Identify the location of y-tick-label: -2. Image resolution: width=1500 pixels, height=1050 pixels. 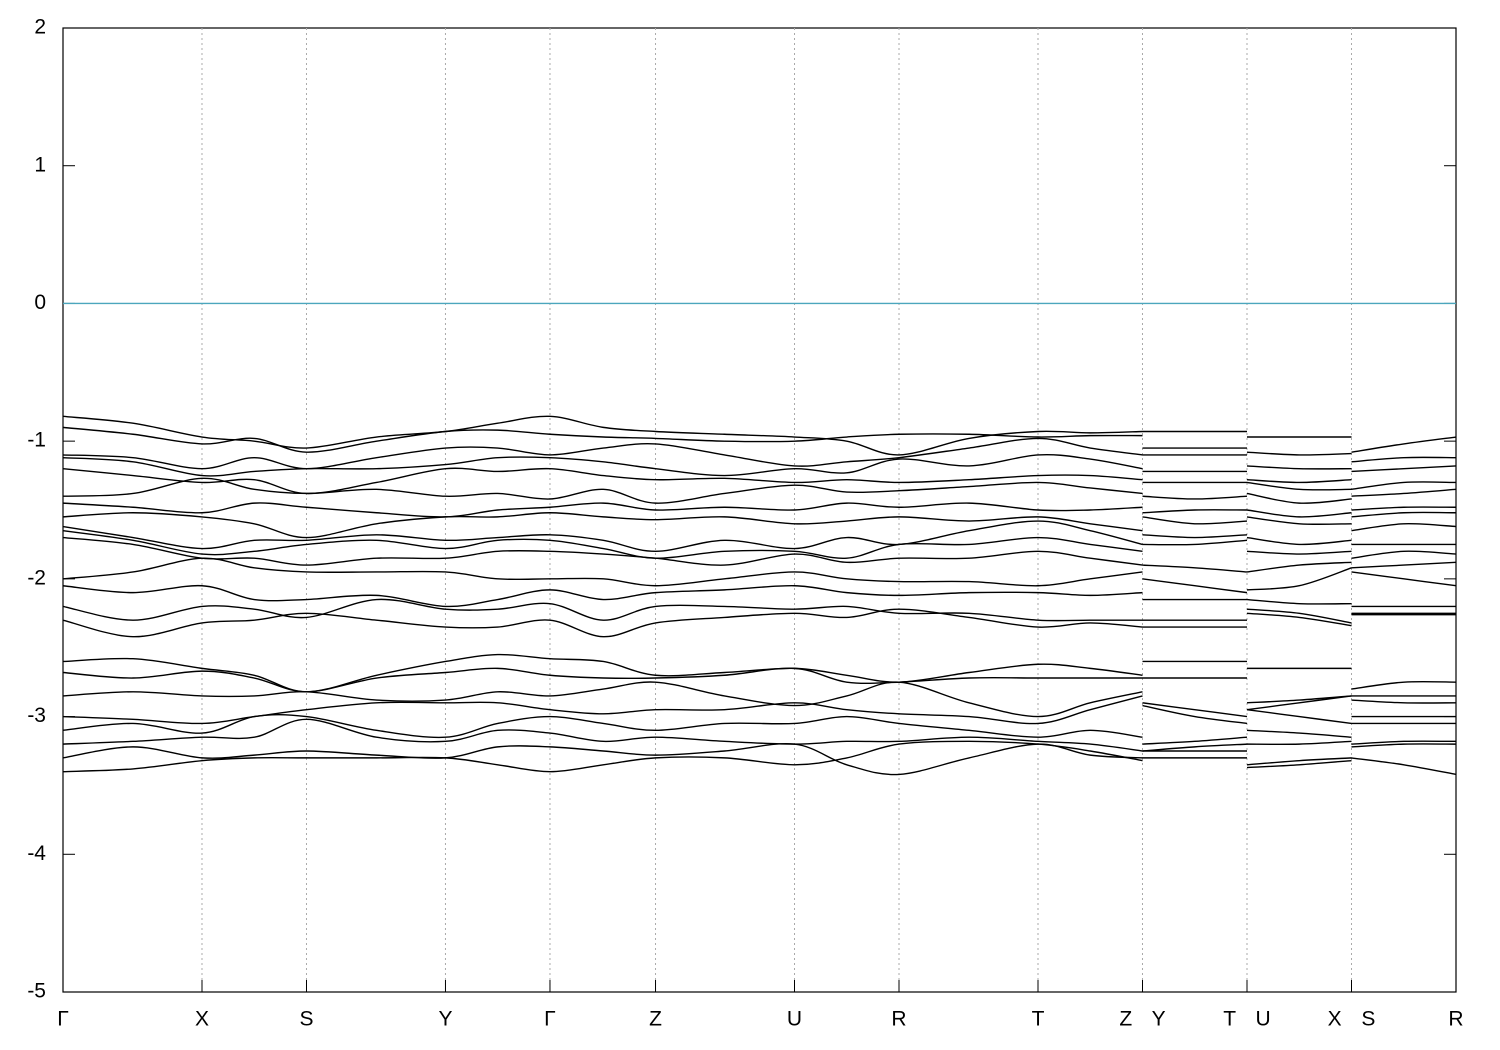
(36, 577).